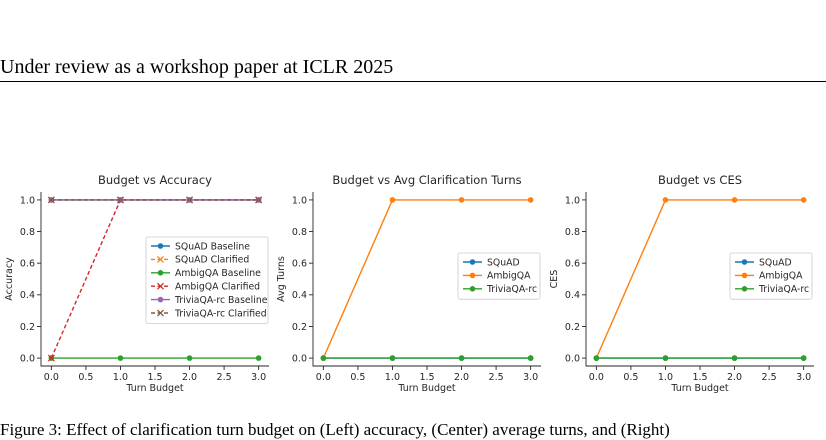  I want to click on legend-entry: AmbigQA Clarified, so click(217, 287).